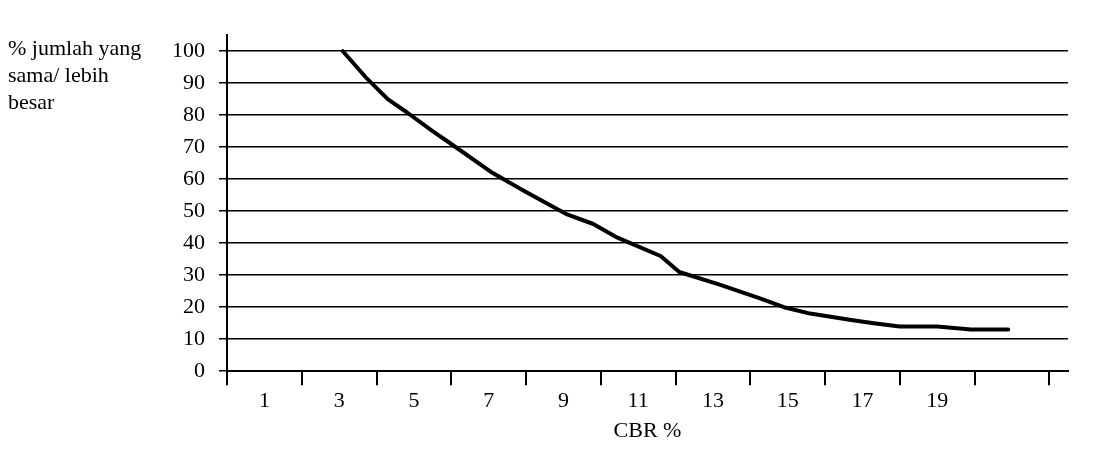  Describe the element at coordinates (188, 49) in the screenshot. I see `y-tick-label: 100` at that location.